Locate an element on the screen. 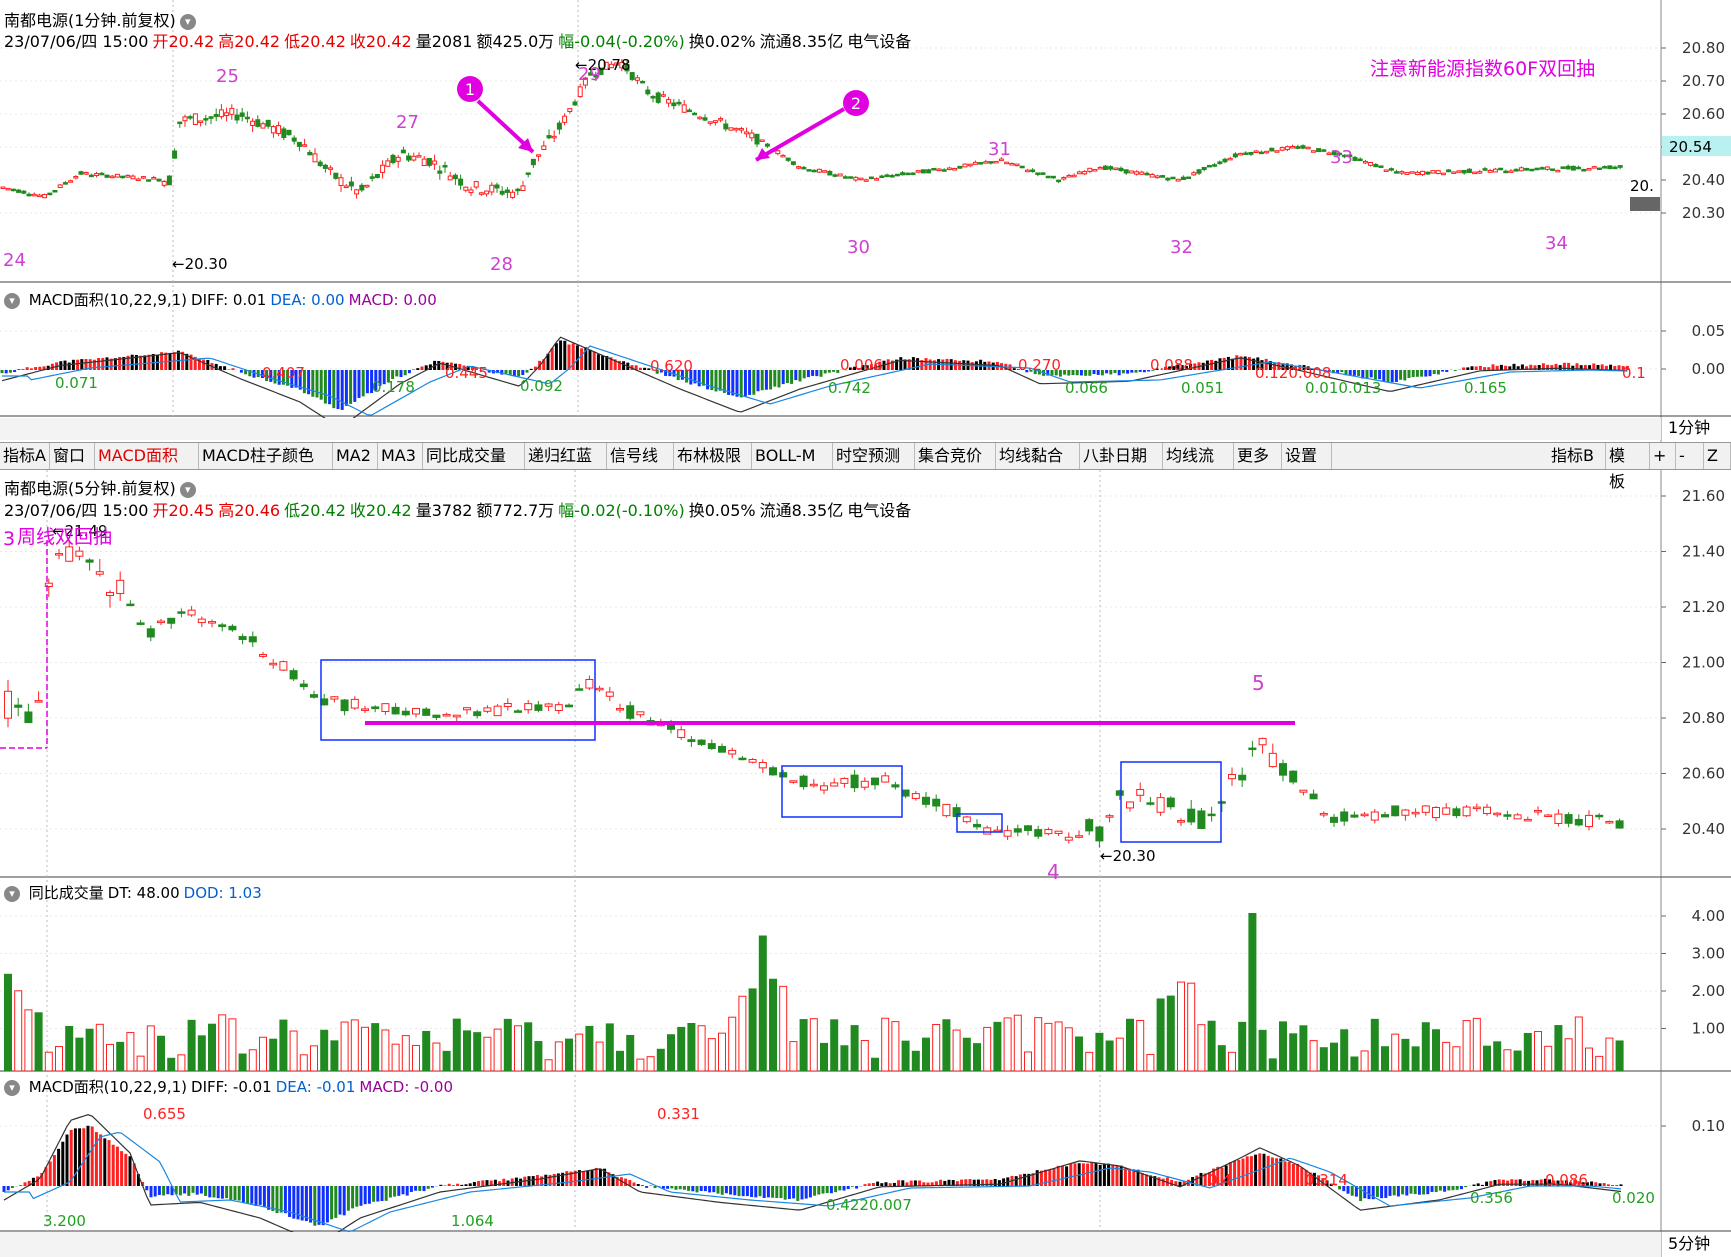 Image resolution: width=1731 pixels, height=1257 pixels. toolbar-right-item-0: 指标B is located at coordinates (1577, 456).